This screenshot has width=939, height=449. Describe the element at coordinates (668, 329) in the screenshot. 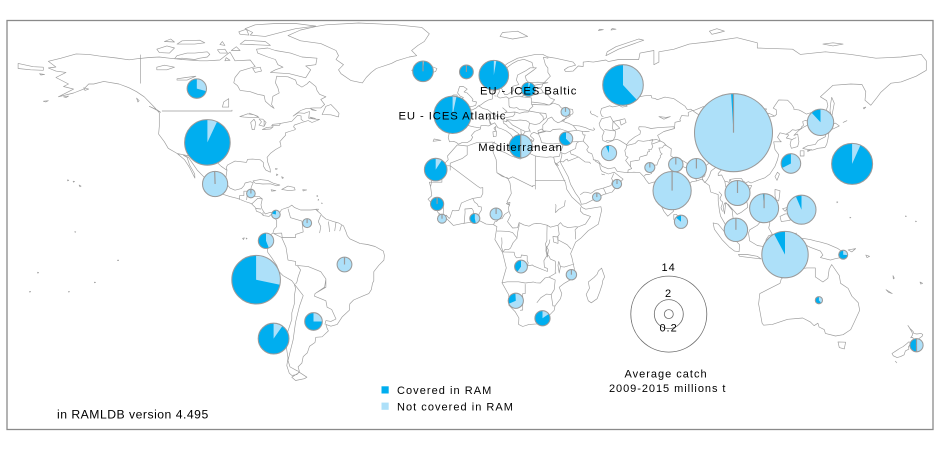

I see `svg-text: 0.2` at that location.